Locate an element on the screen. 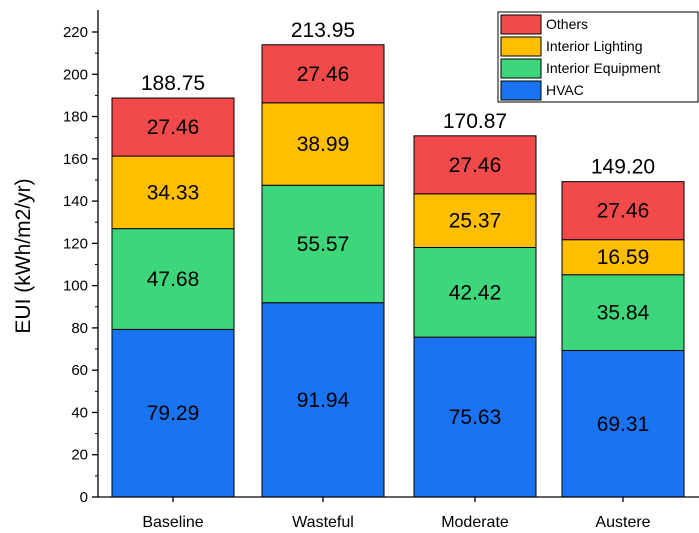  bar-segment-hvac-baseline is located at coordinates (173, 413).